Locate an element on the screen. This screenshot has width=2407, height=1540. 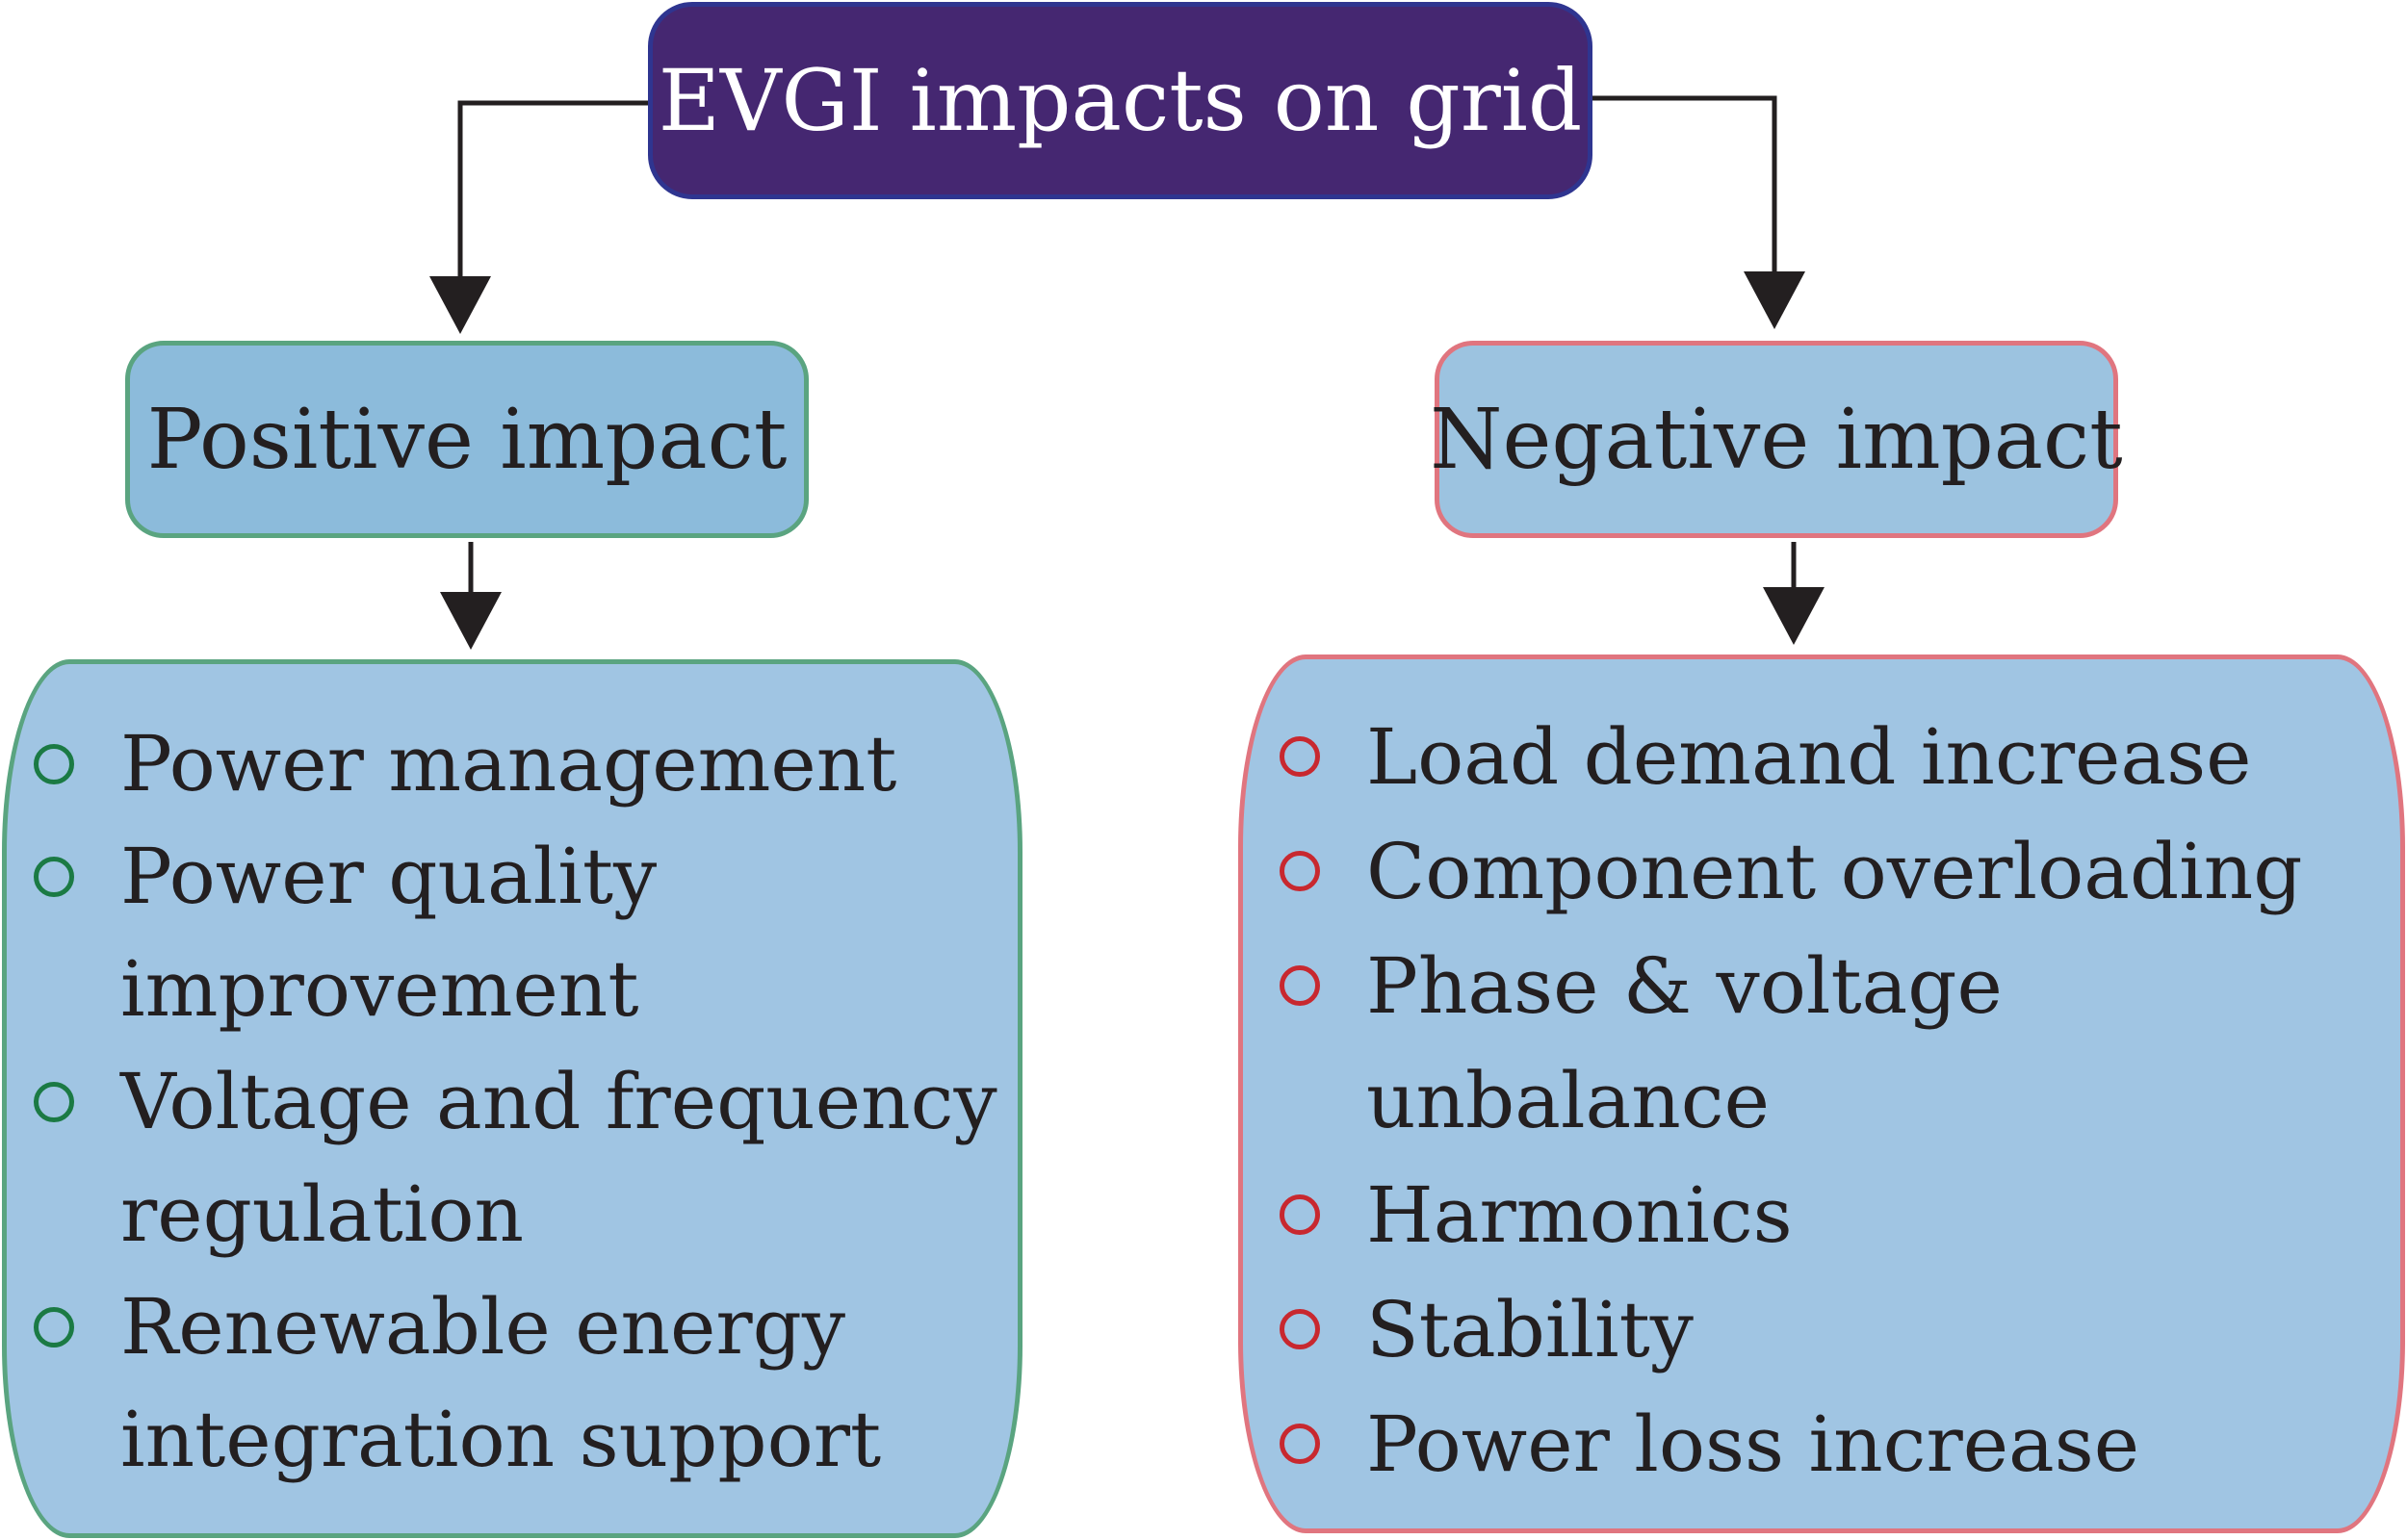
list-item: Phase & voltage unbalance is located at coordinates (1840, 1043).